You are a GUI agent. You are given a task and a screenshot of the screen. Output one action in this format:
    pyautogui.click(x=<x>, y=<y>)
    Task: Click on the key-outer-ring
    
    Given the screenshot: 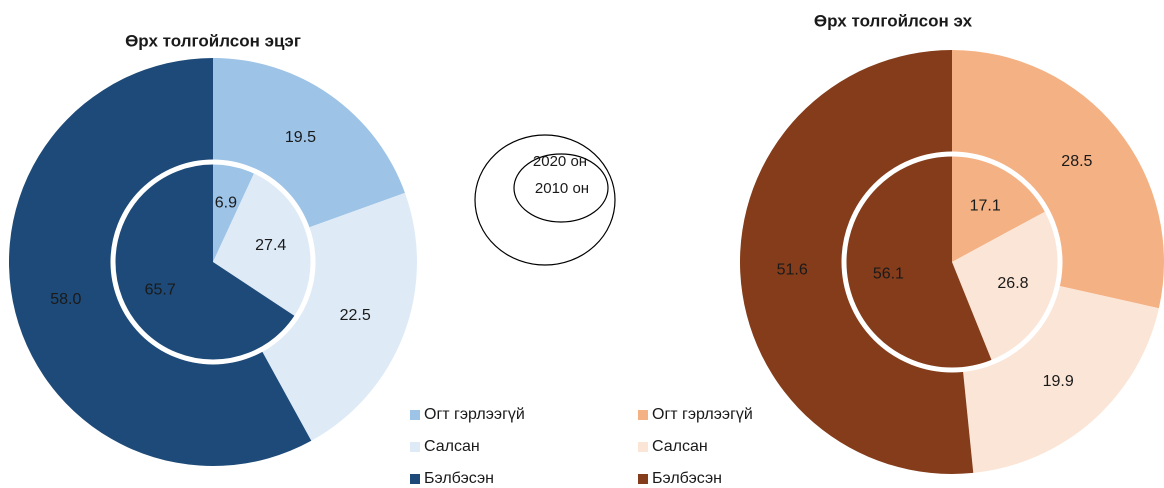 What is the action you would take?
    pyautogui.click(x=545, y=200)
    